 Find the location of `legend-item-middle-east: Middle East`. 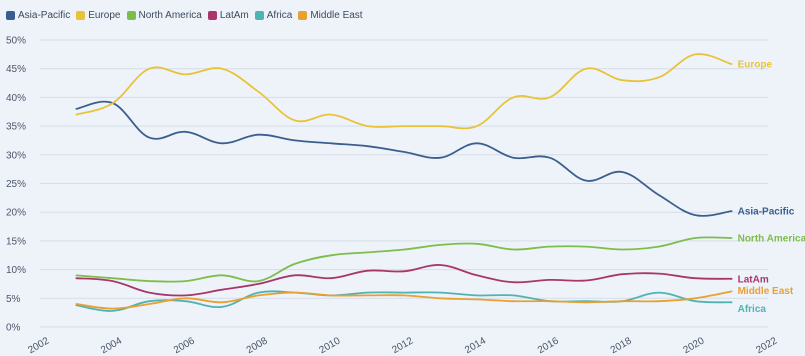

legend-item-middle-east: Middle East is located at coordinates (330, 15).